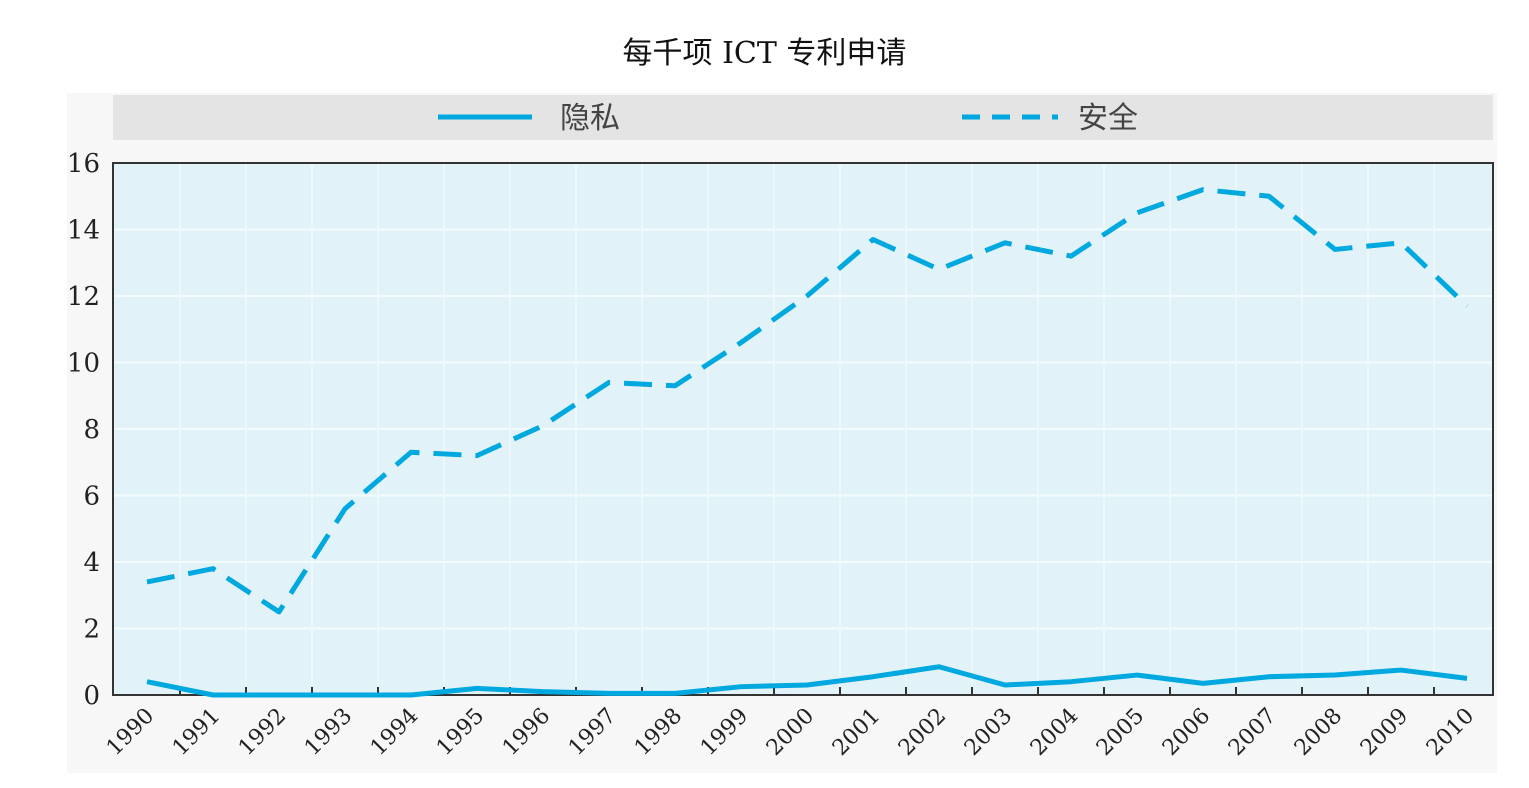 The width and height of the screenshot is (1529, 788). I want to click on legend-background, so click(803, 117).